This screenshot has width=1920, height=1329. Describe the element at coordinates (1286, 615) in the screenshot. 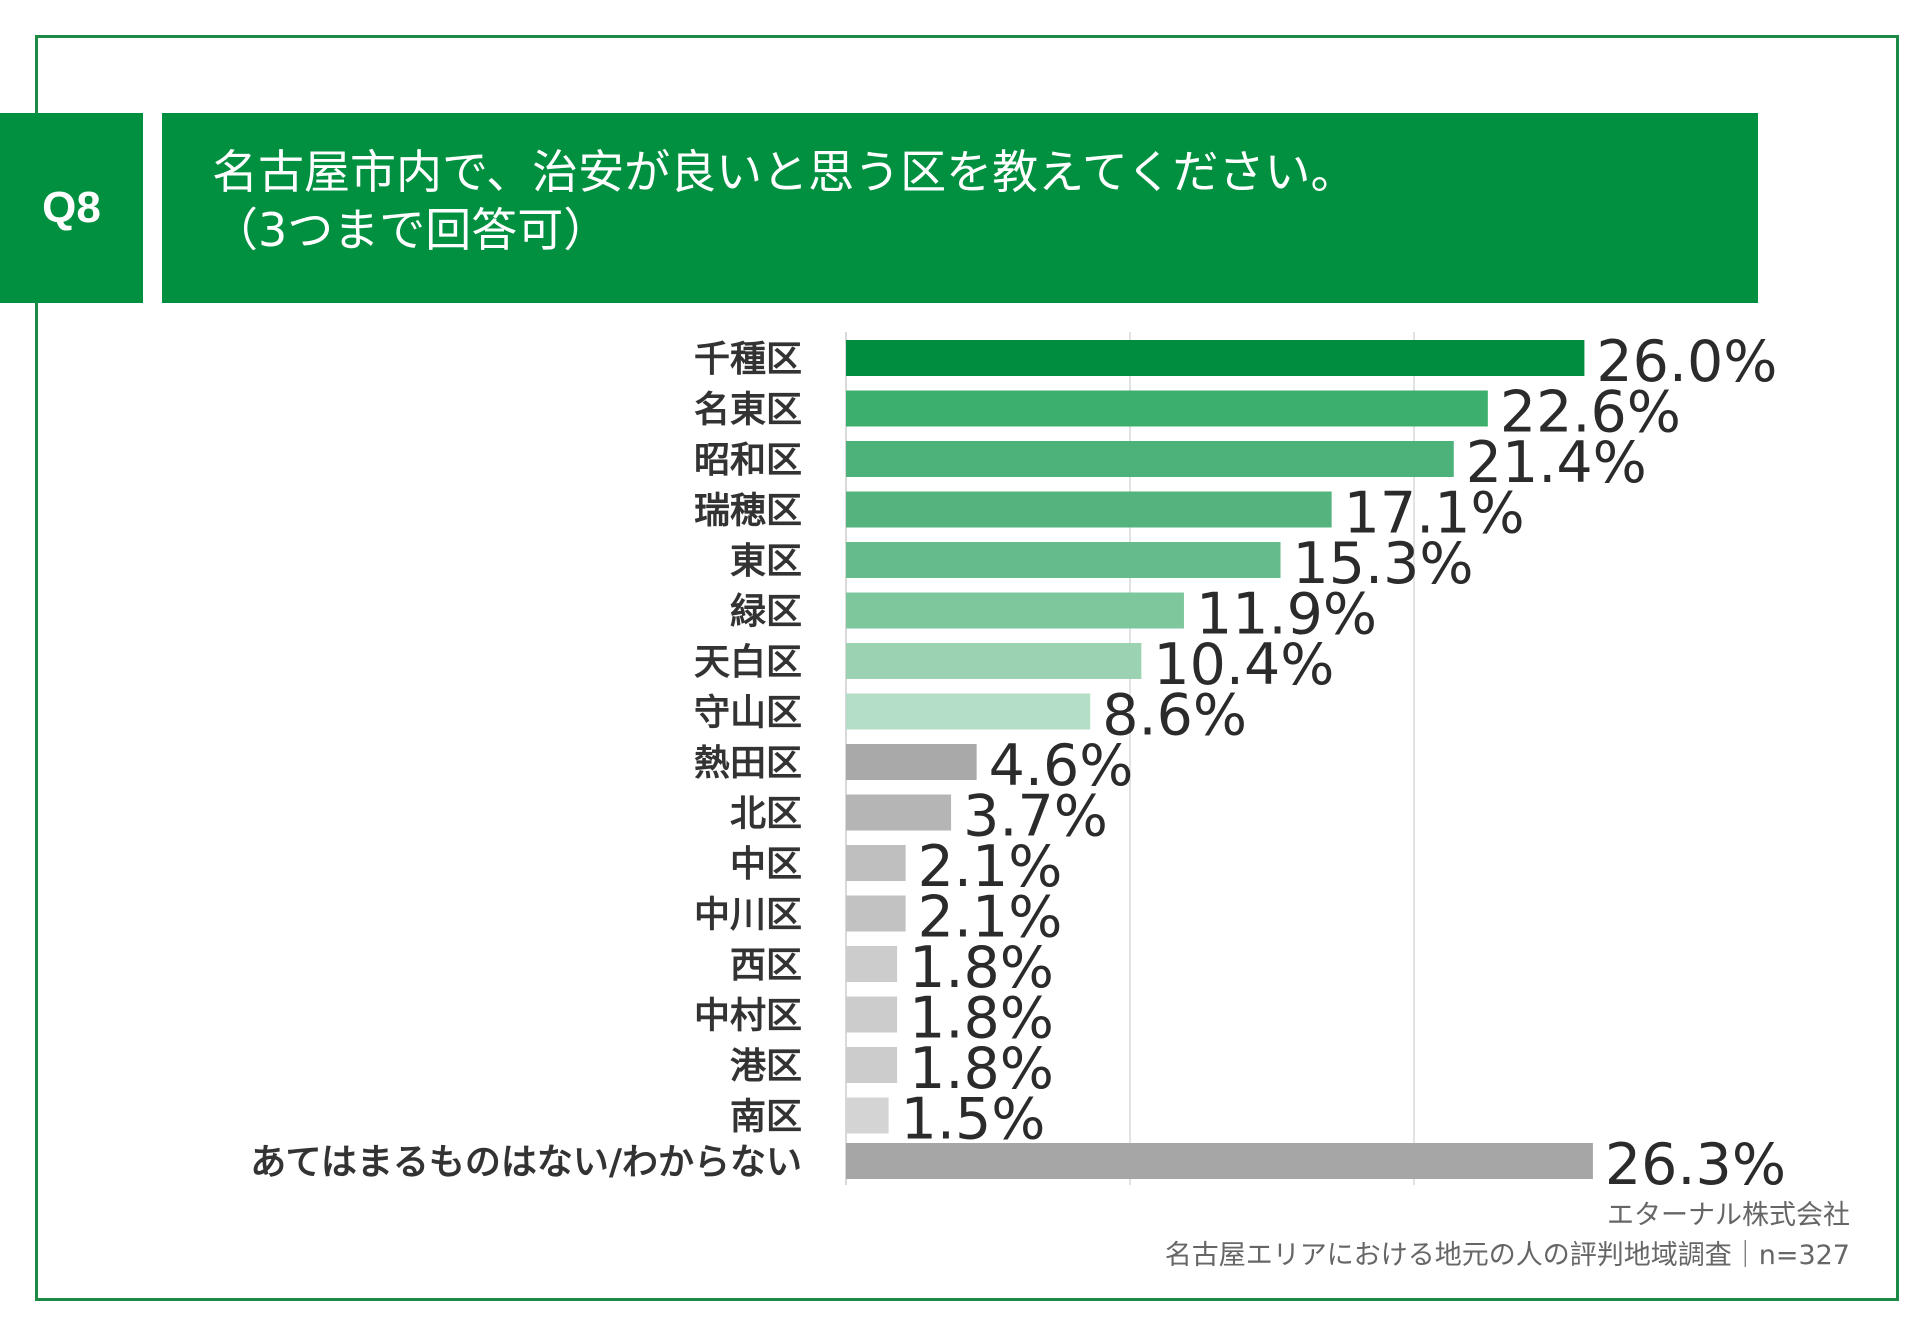

I see `value-label-5: 11.9%` at that location.